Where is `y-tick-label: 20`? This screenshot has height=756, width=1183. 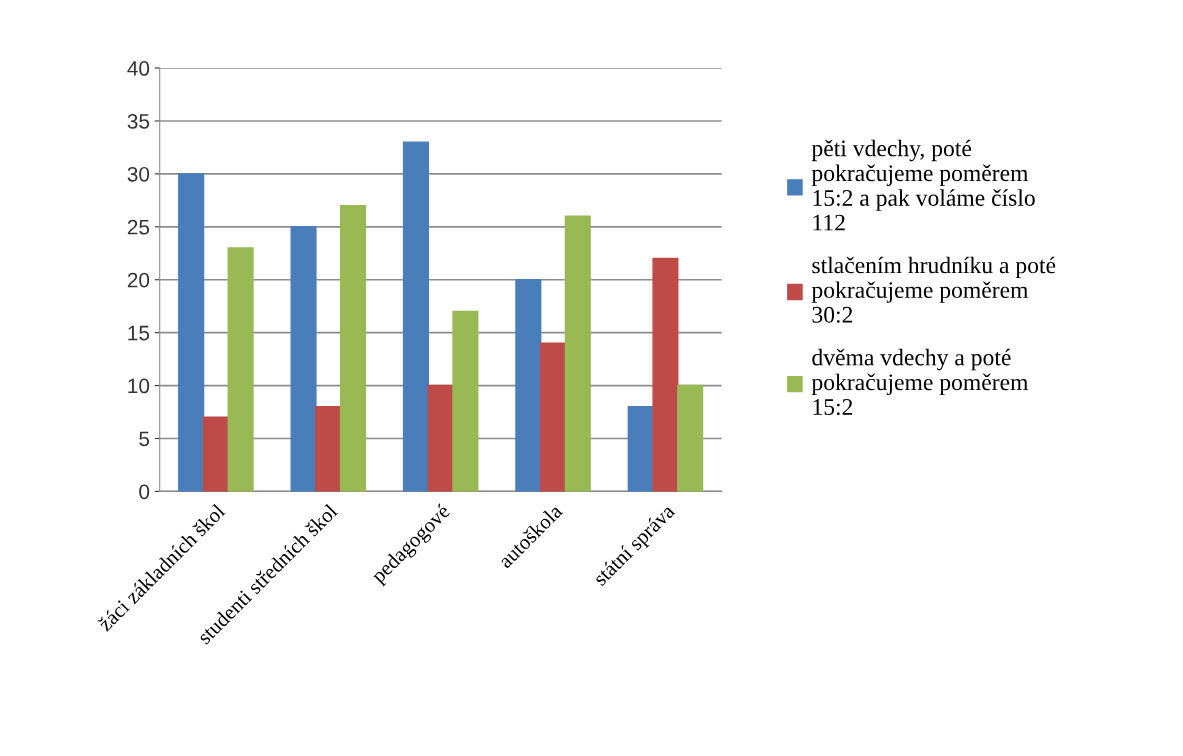 y-tick-label: 20 is located at coordinates (138, 280).